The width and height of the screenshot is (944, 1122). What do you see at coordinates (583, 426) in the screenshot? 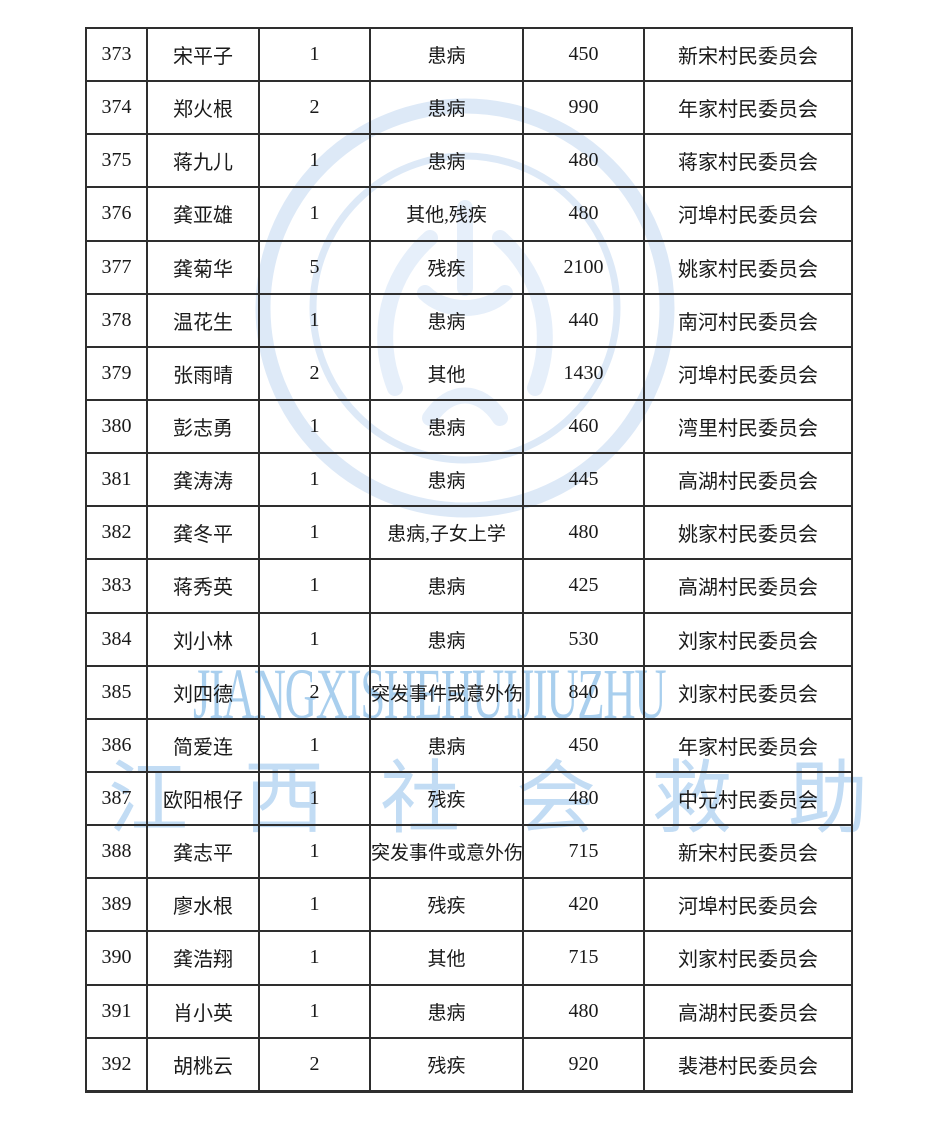
I see `table-cell: 460` at bounding box center [583, 426].